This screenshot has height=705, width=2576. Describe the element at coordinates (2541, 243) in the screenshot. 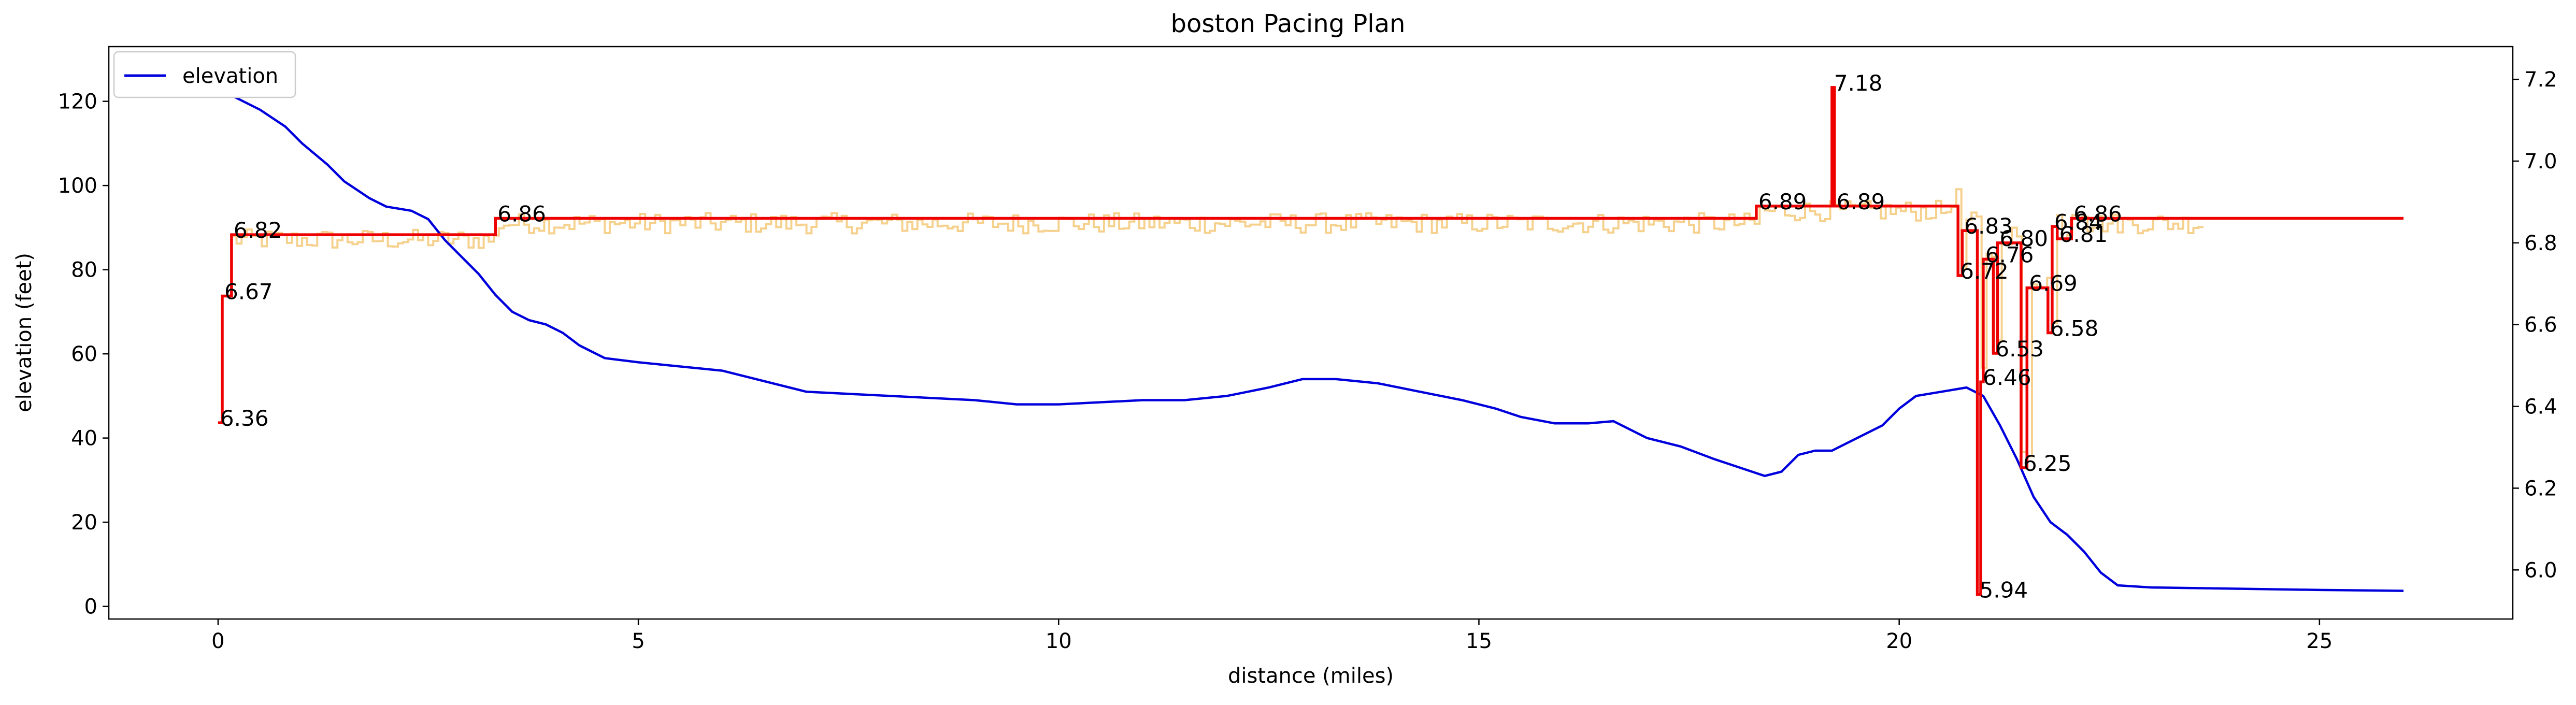

I see `y-right-tick-label: 6.8` at that location.